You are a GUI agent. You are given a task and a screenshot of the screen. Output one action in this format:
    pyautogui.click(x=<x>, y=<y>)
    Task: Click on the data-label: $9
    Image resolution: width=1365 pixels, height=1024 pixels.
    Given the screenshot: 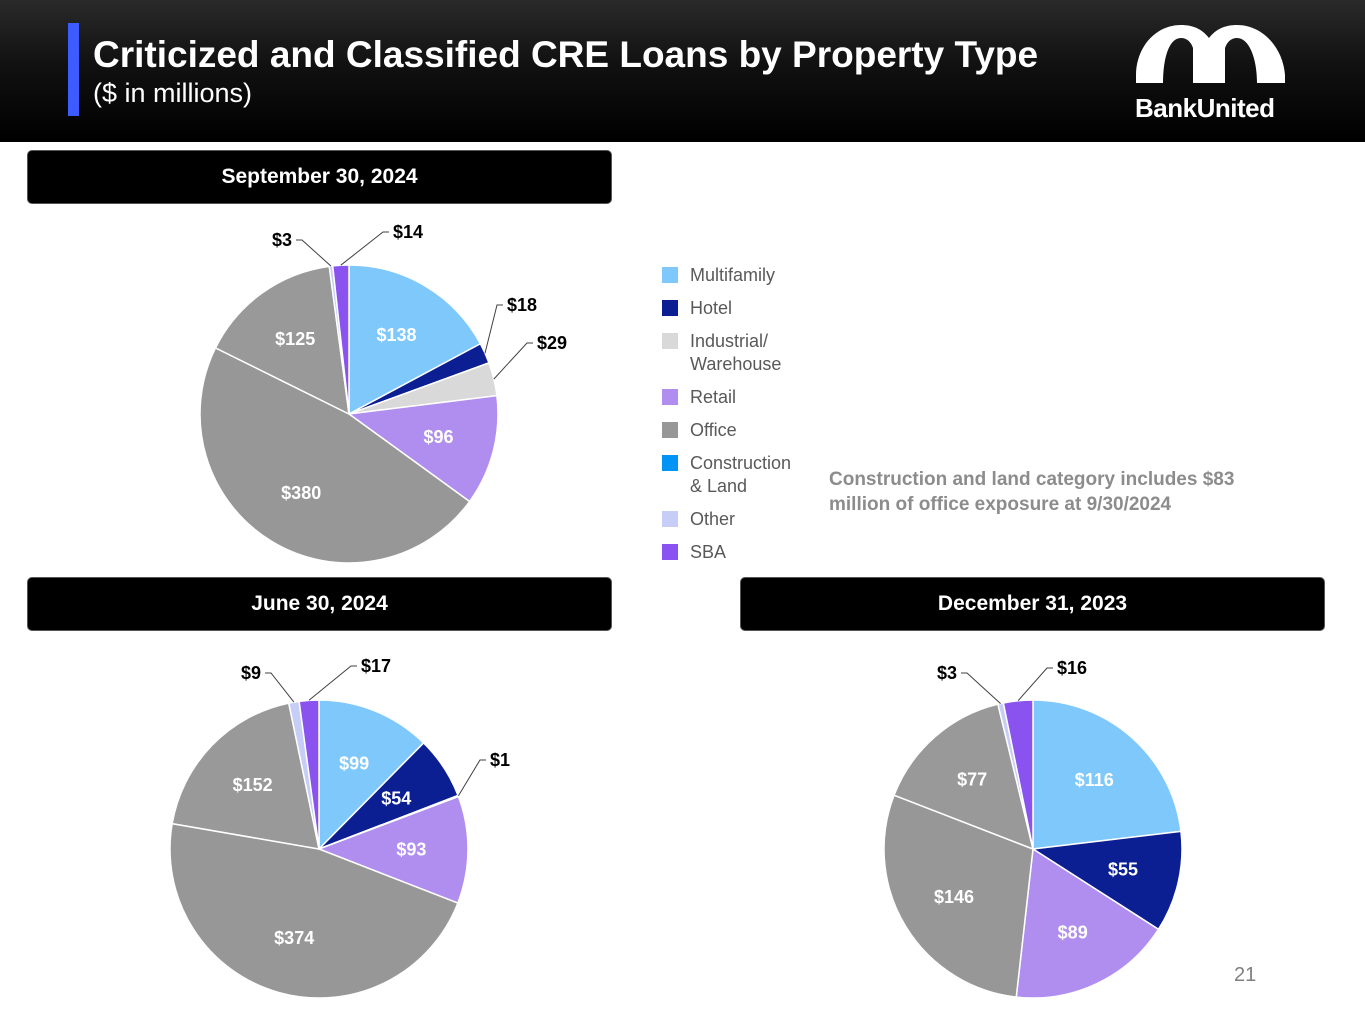 What is the action you would take?
    pyautogui.click(x=251, y=673)
    